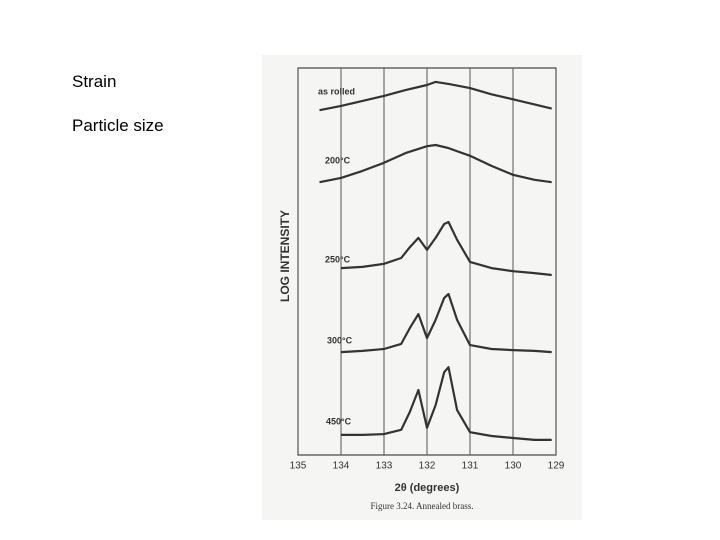  Describe the element at coordinates (427, 488) in the screenshot. I see `x-axis-label: 2θ (degrees)` at that location.